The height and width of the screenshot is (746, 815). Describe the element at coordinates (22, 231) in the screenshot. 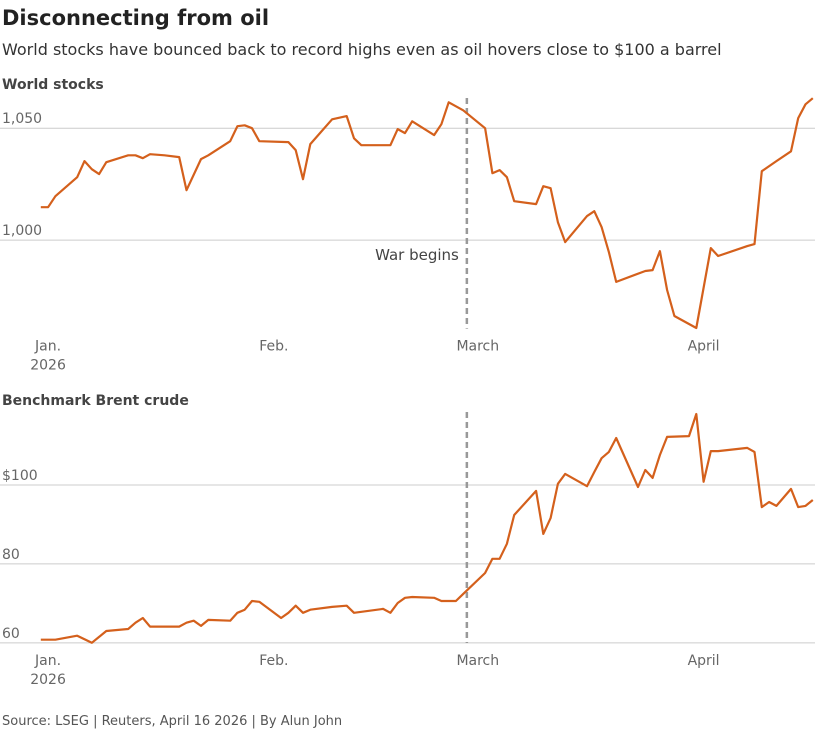

I see `y-tick-label: 1,000` at that location.